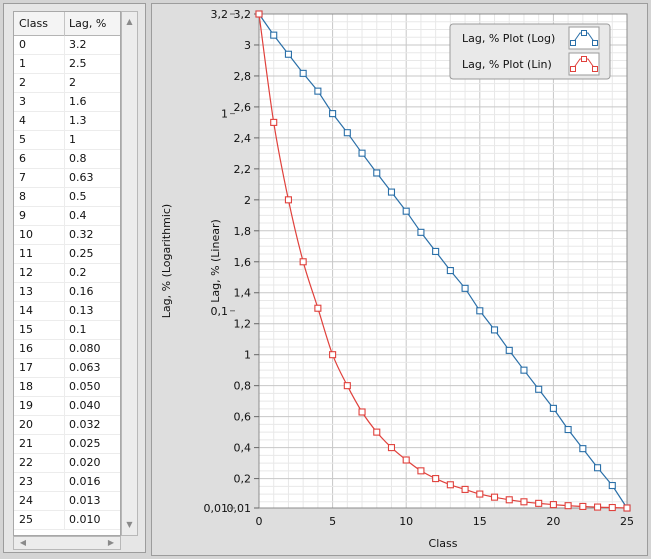  What do you see at coordinates (26, 405) in the screenshot?
I see `cell-class: 19` at bounding box center [26, 405].